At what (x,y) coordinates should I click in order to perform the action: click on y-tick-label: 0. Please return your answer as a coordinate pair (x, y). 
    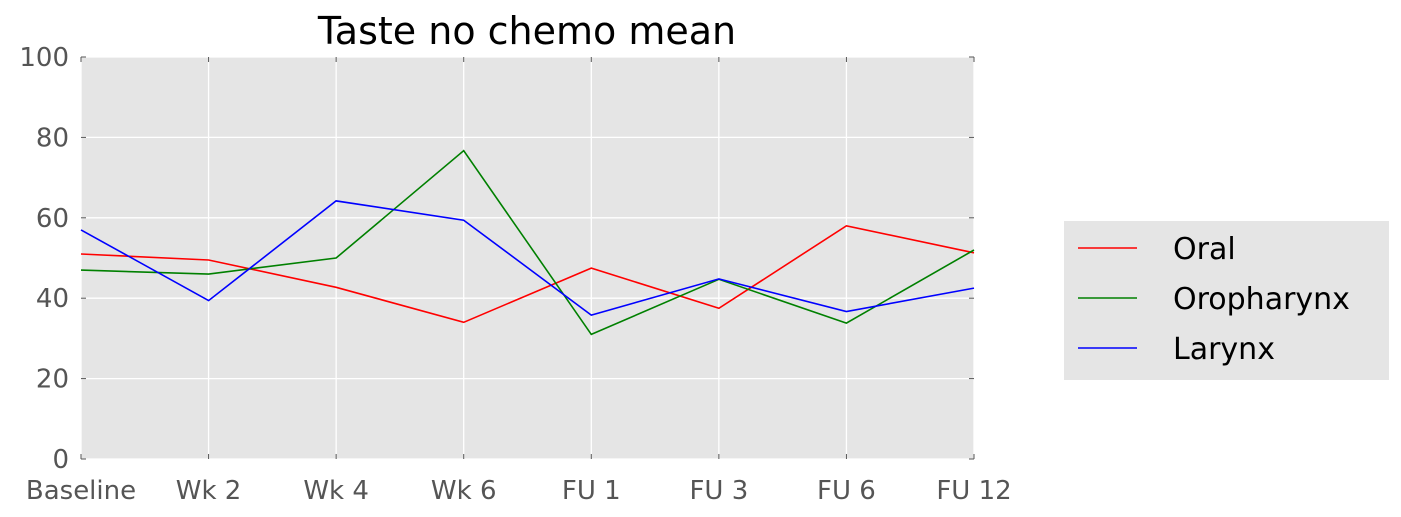
    Looking at the image, I should click on (60, 460).